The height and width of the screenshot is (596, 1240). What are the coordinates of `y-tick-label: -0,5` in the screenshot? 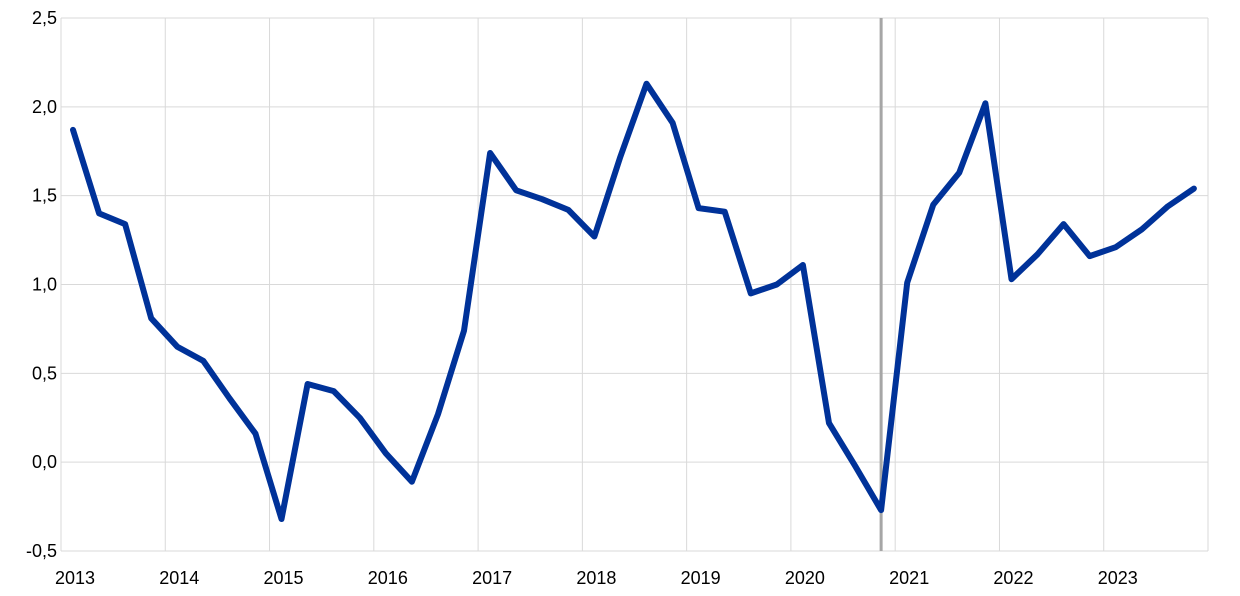 It's located at (41, 551).